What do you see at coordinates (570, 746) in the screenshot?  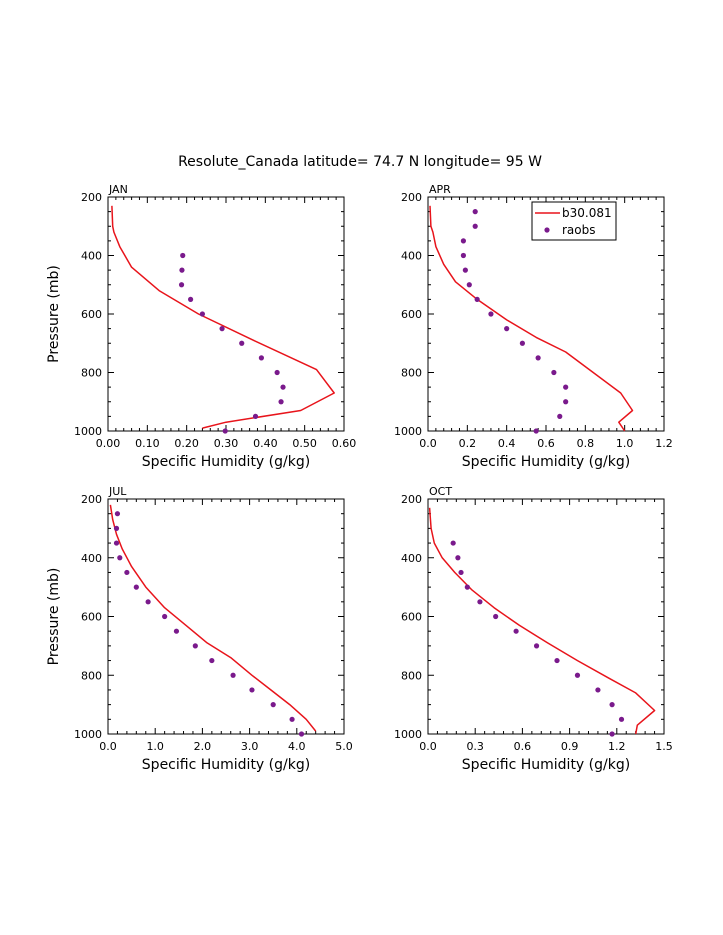 I see `x-tick-label: 0.9` at bounding box center [570, 746].